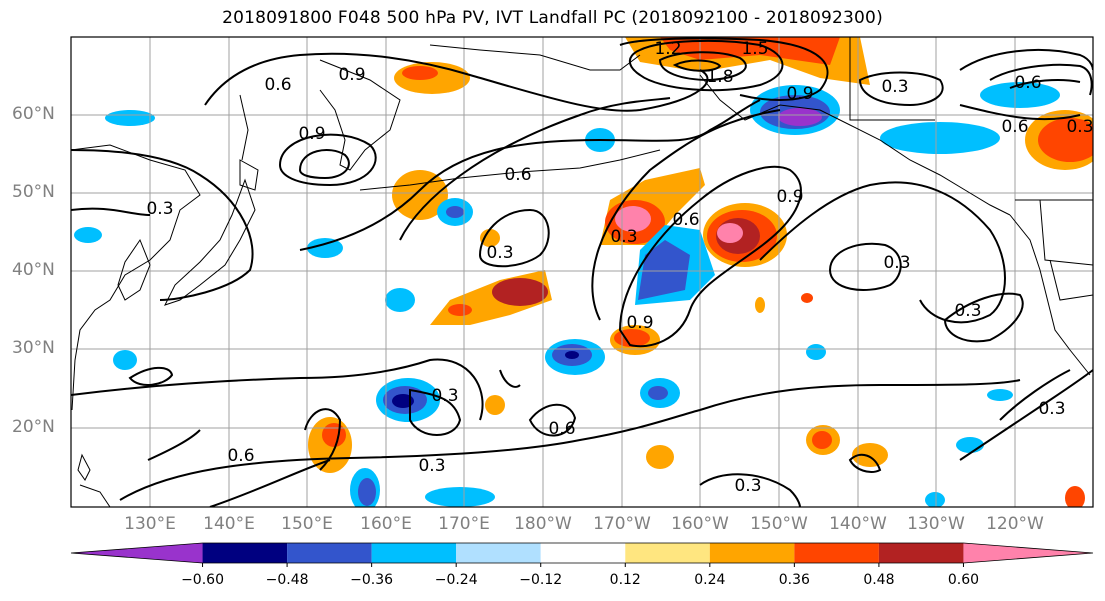  What do you see at coordinates (456, 580) in the screenshot?
I see `colorbar-tick-label: −0.24` at bounding box center [456, 580].